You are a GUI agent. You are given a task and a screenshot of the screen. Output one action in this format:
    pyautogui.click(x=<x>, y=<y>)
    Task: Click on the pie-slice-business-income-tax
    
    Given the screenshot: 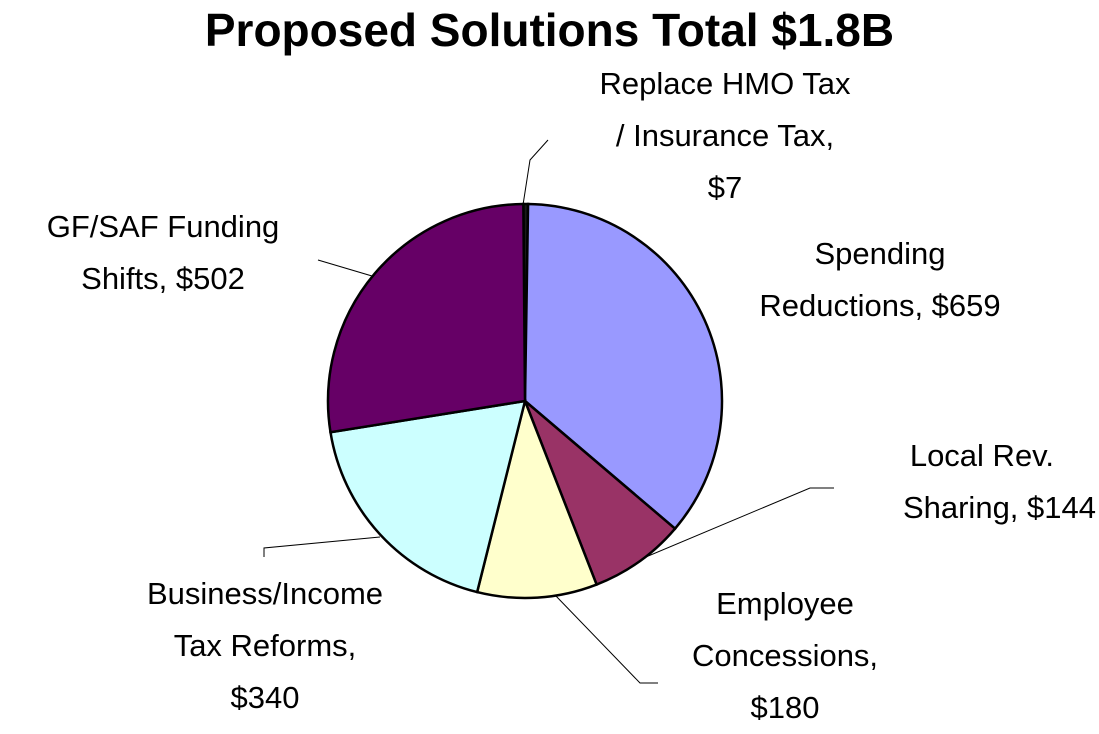 What is the action you would take?
    pyautogui.click(x=428, y=496)
    